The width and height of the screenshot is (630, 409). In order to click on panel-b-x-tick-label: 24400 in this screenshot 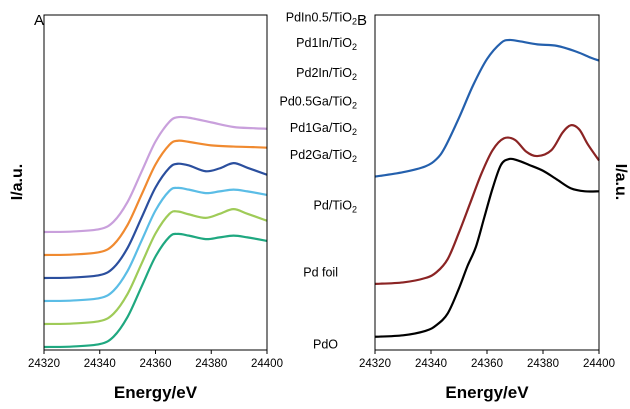, I will do `click(599, 364)`.